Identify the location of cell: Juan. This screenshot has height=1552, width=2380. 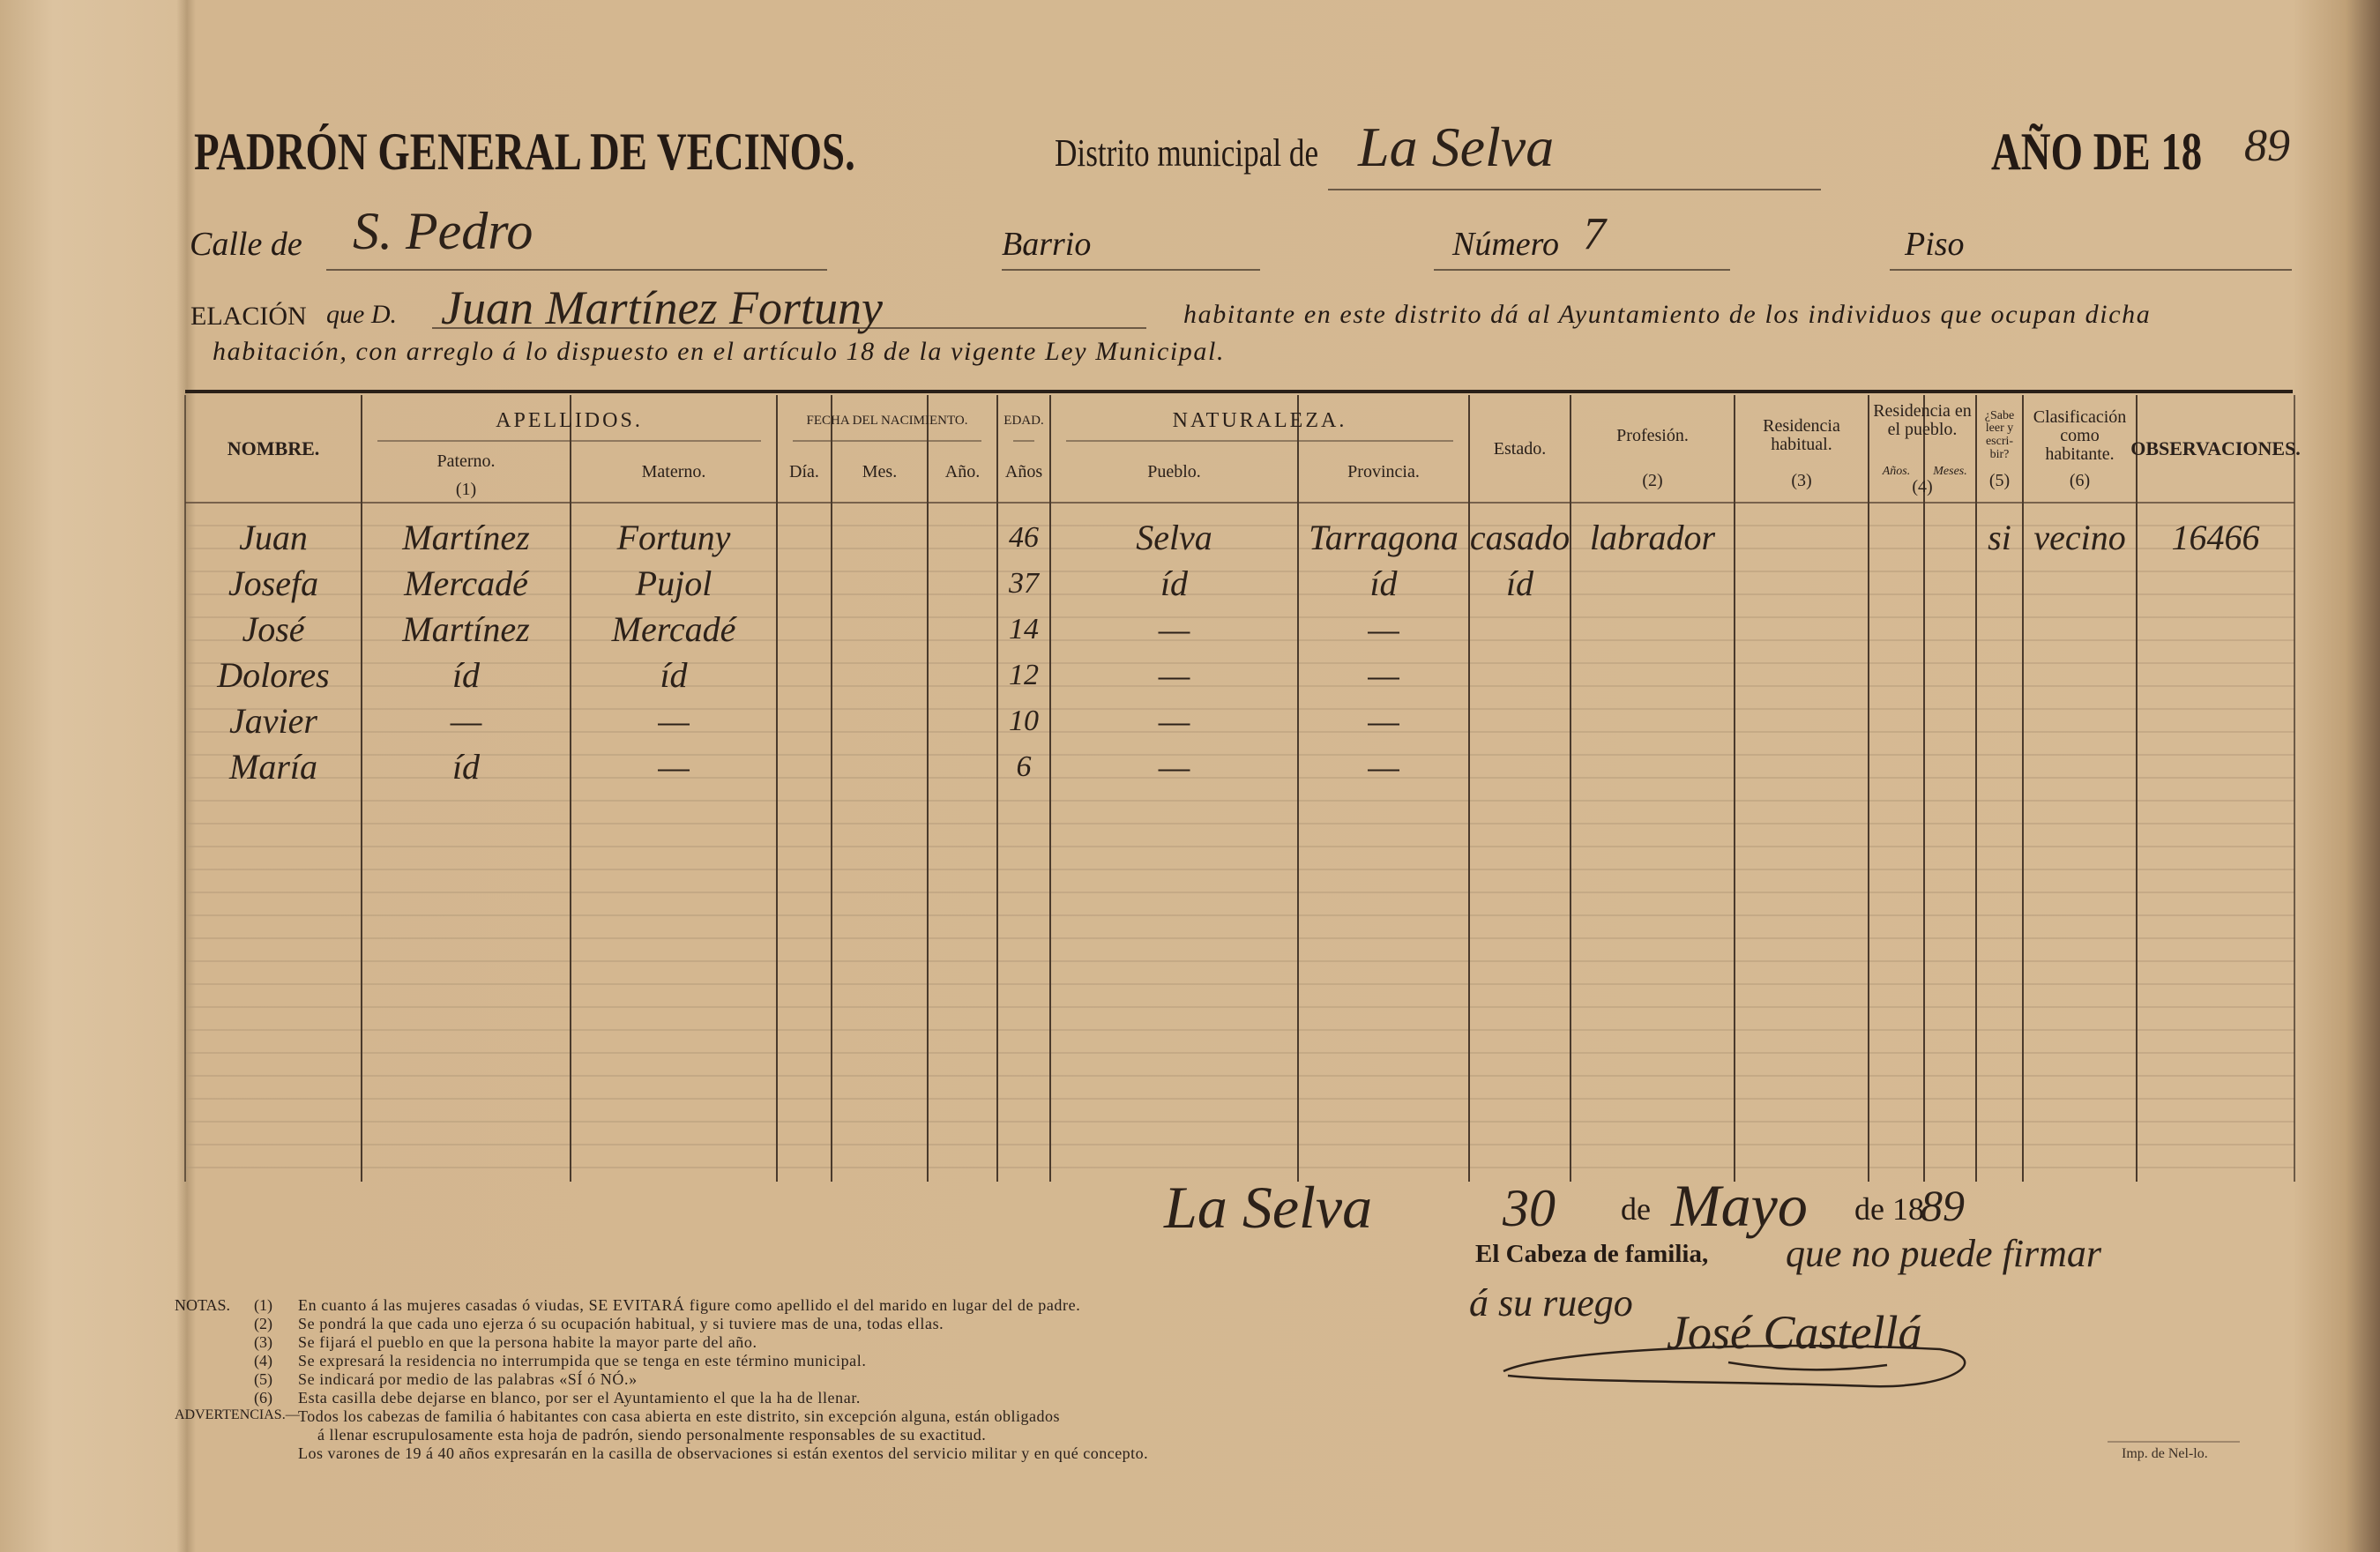
(273, 537).